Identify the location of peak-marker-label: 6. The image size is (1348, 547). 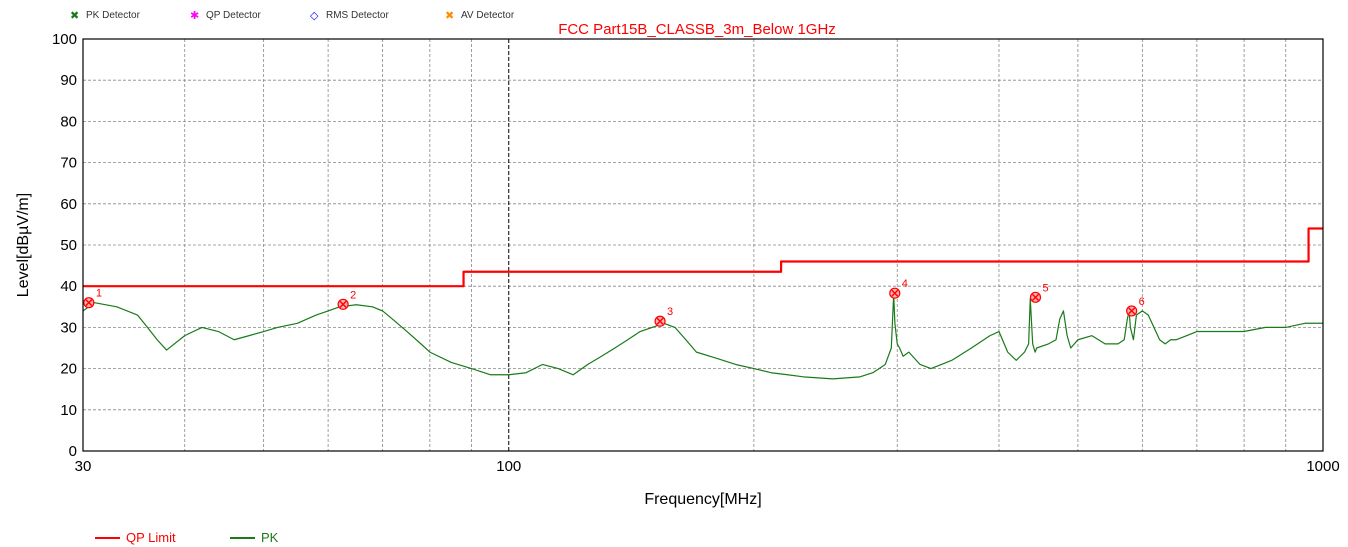
(1142, 302).